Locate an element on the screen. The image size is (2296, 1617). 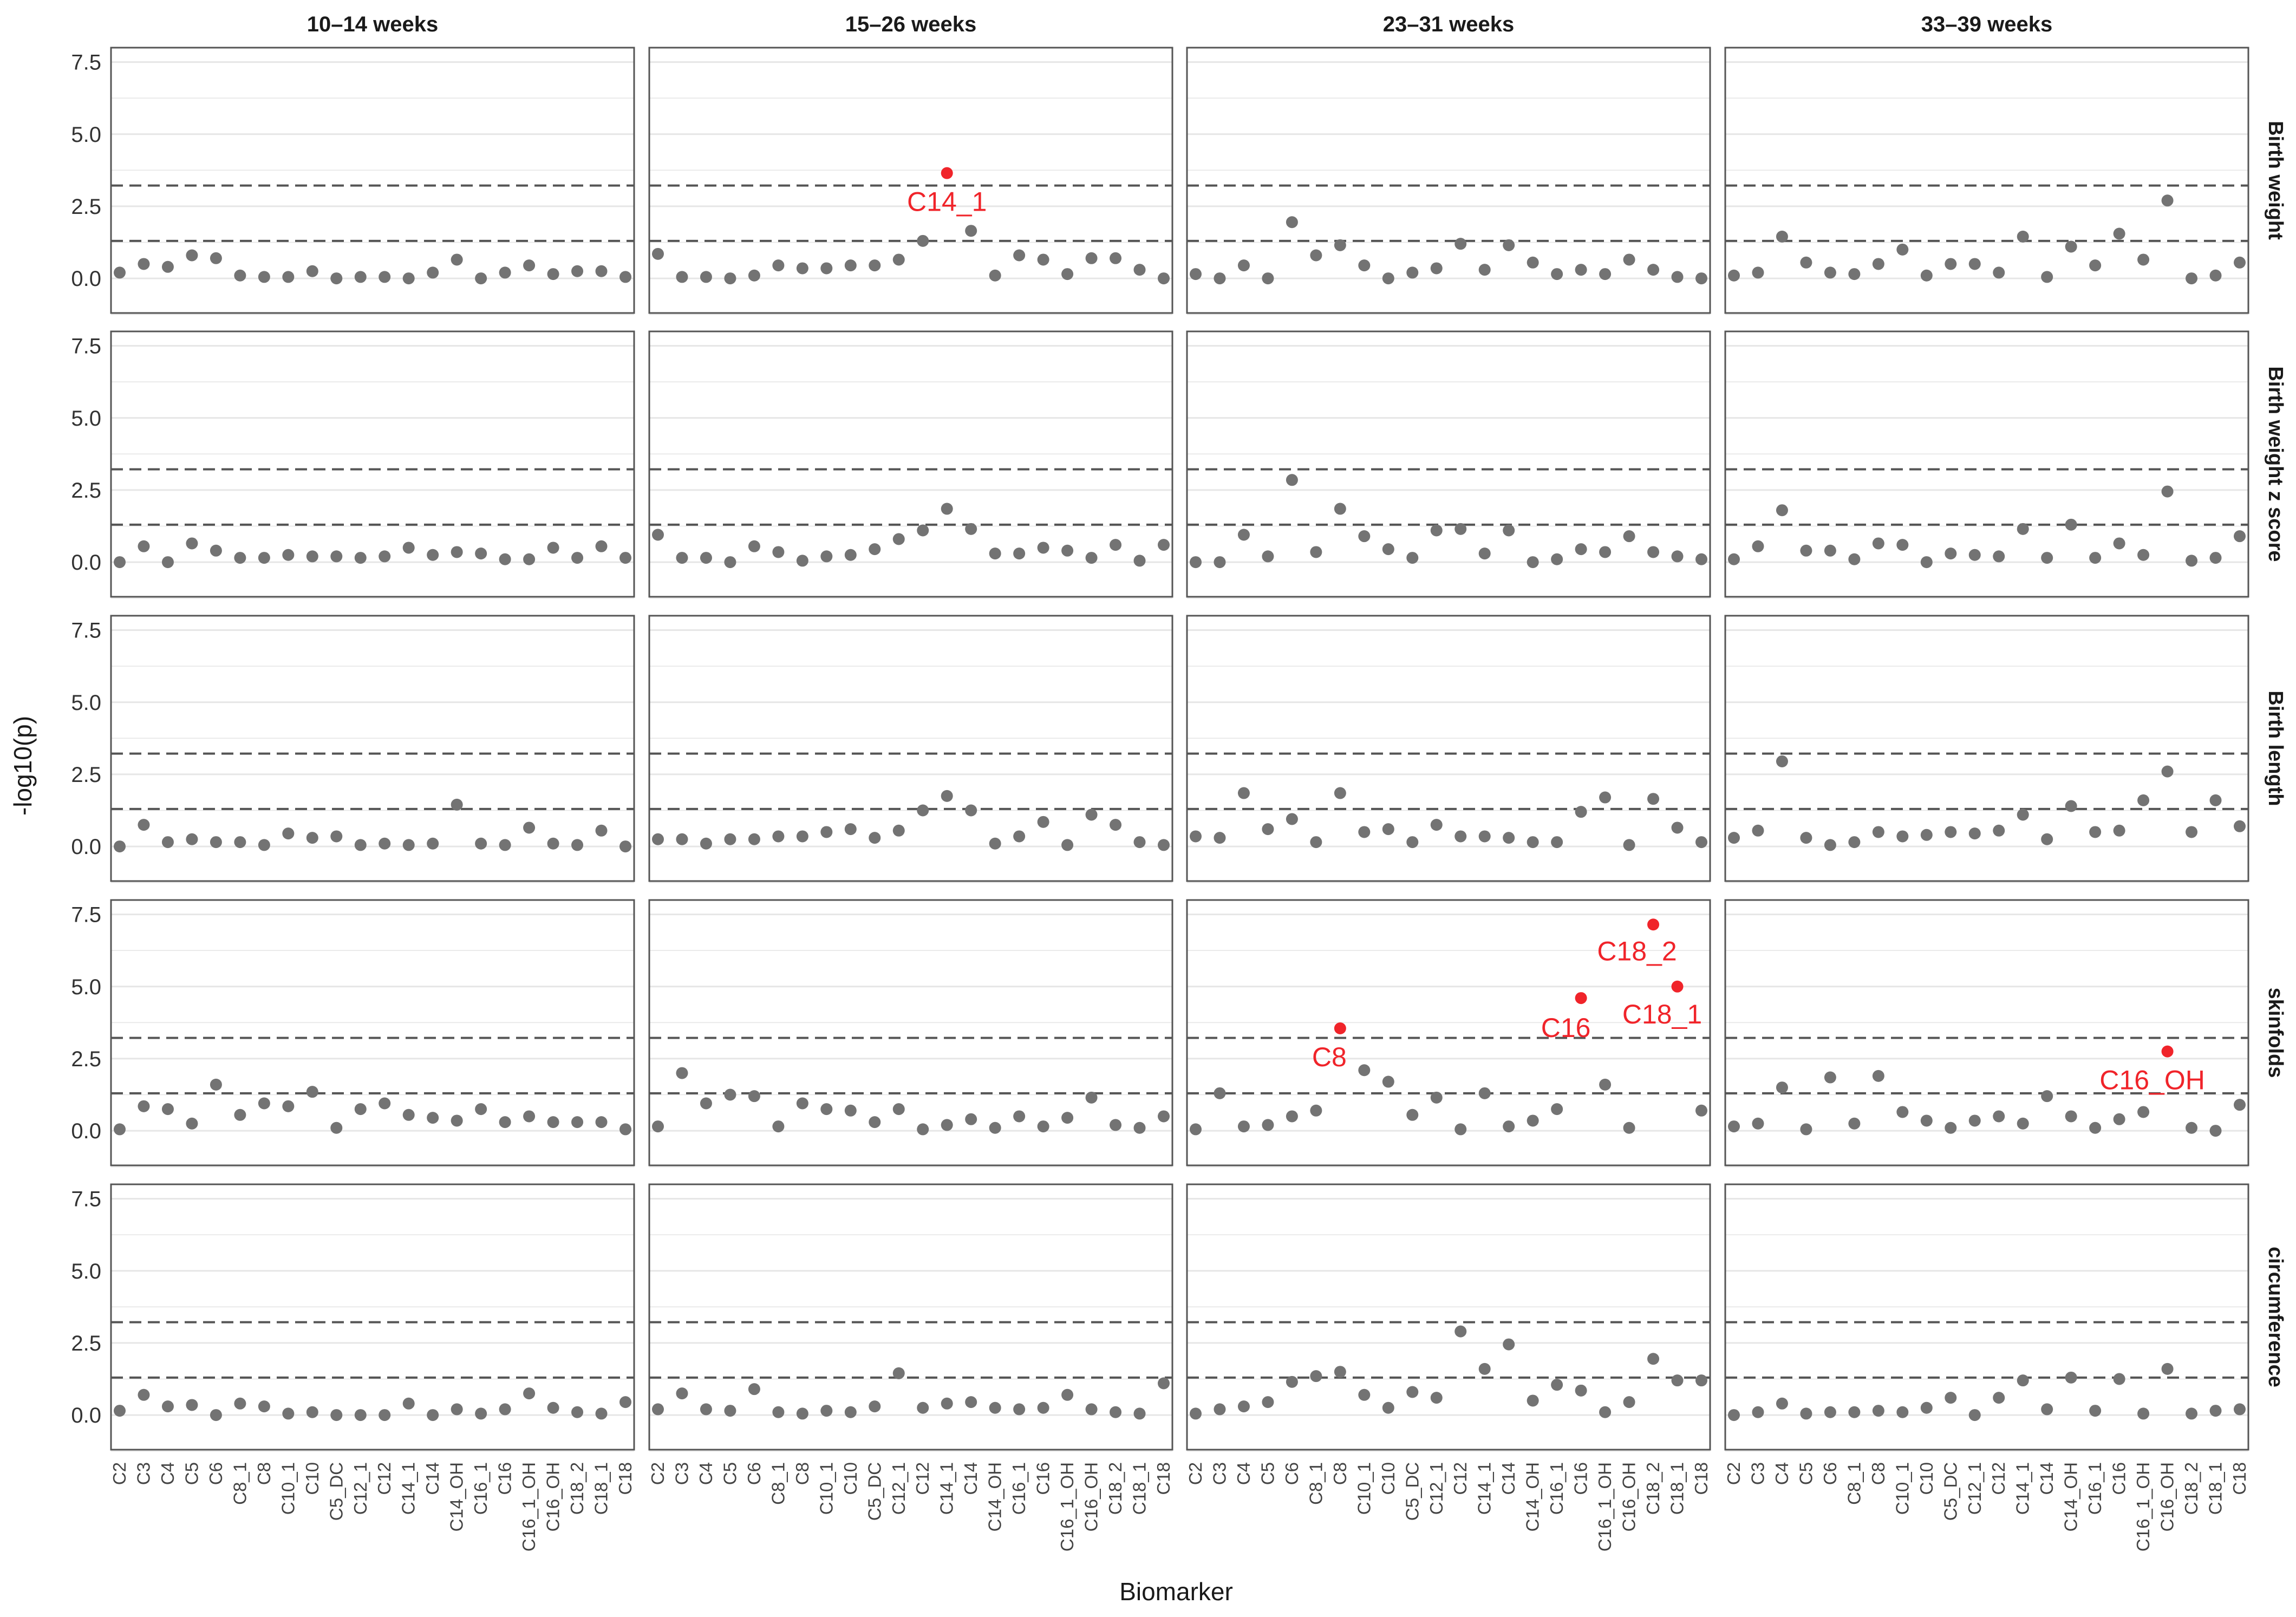
x-tick-label: C3 is located at coordinates (681, 1473).